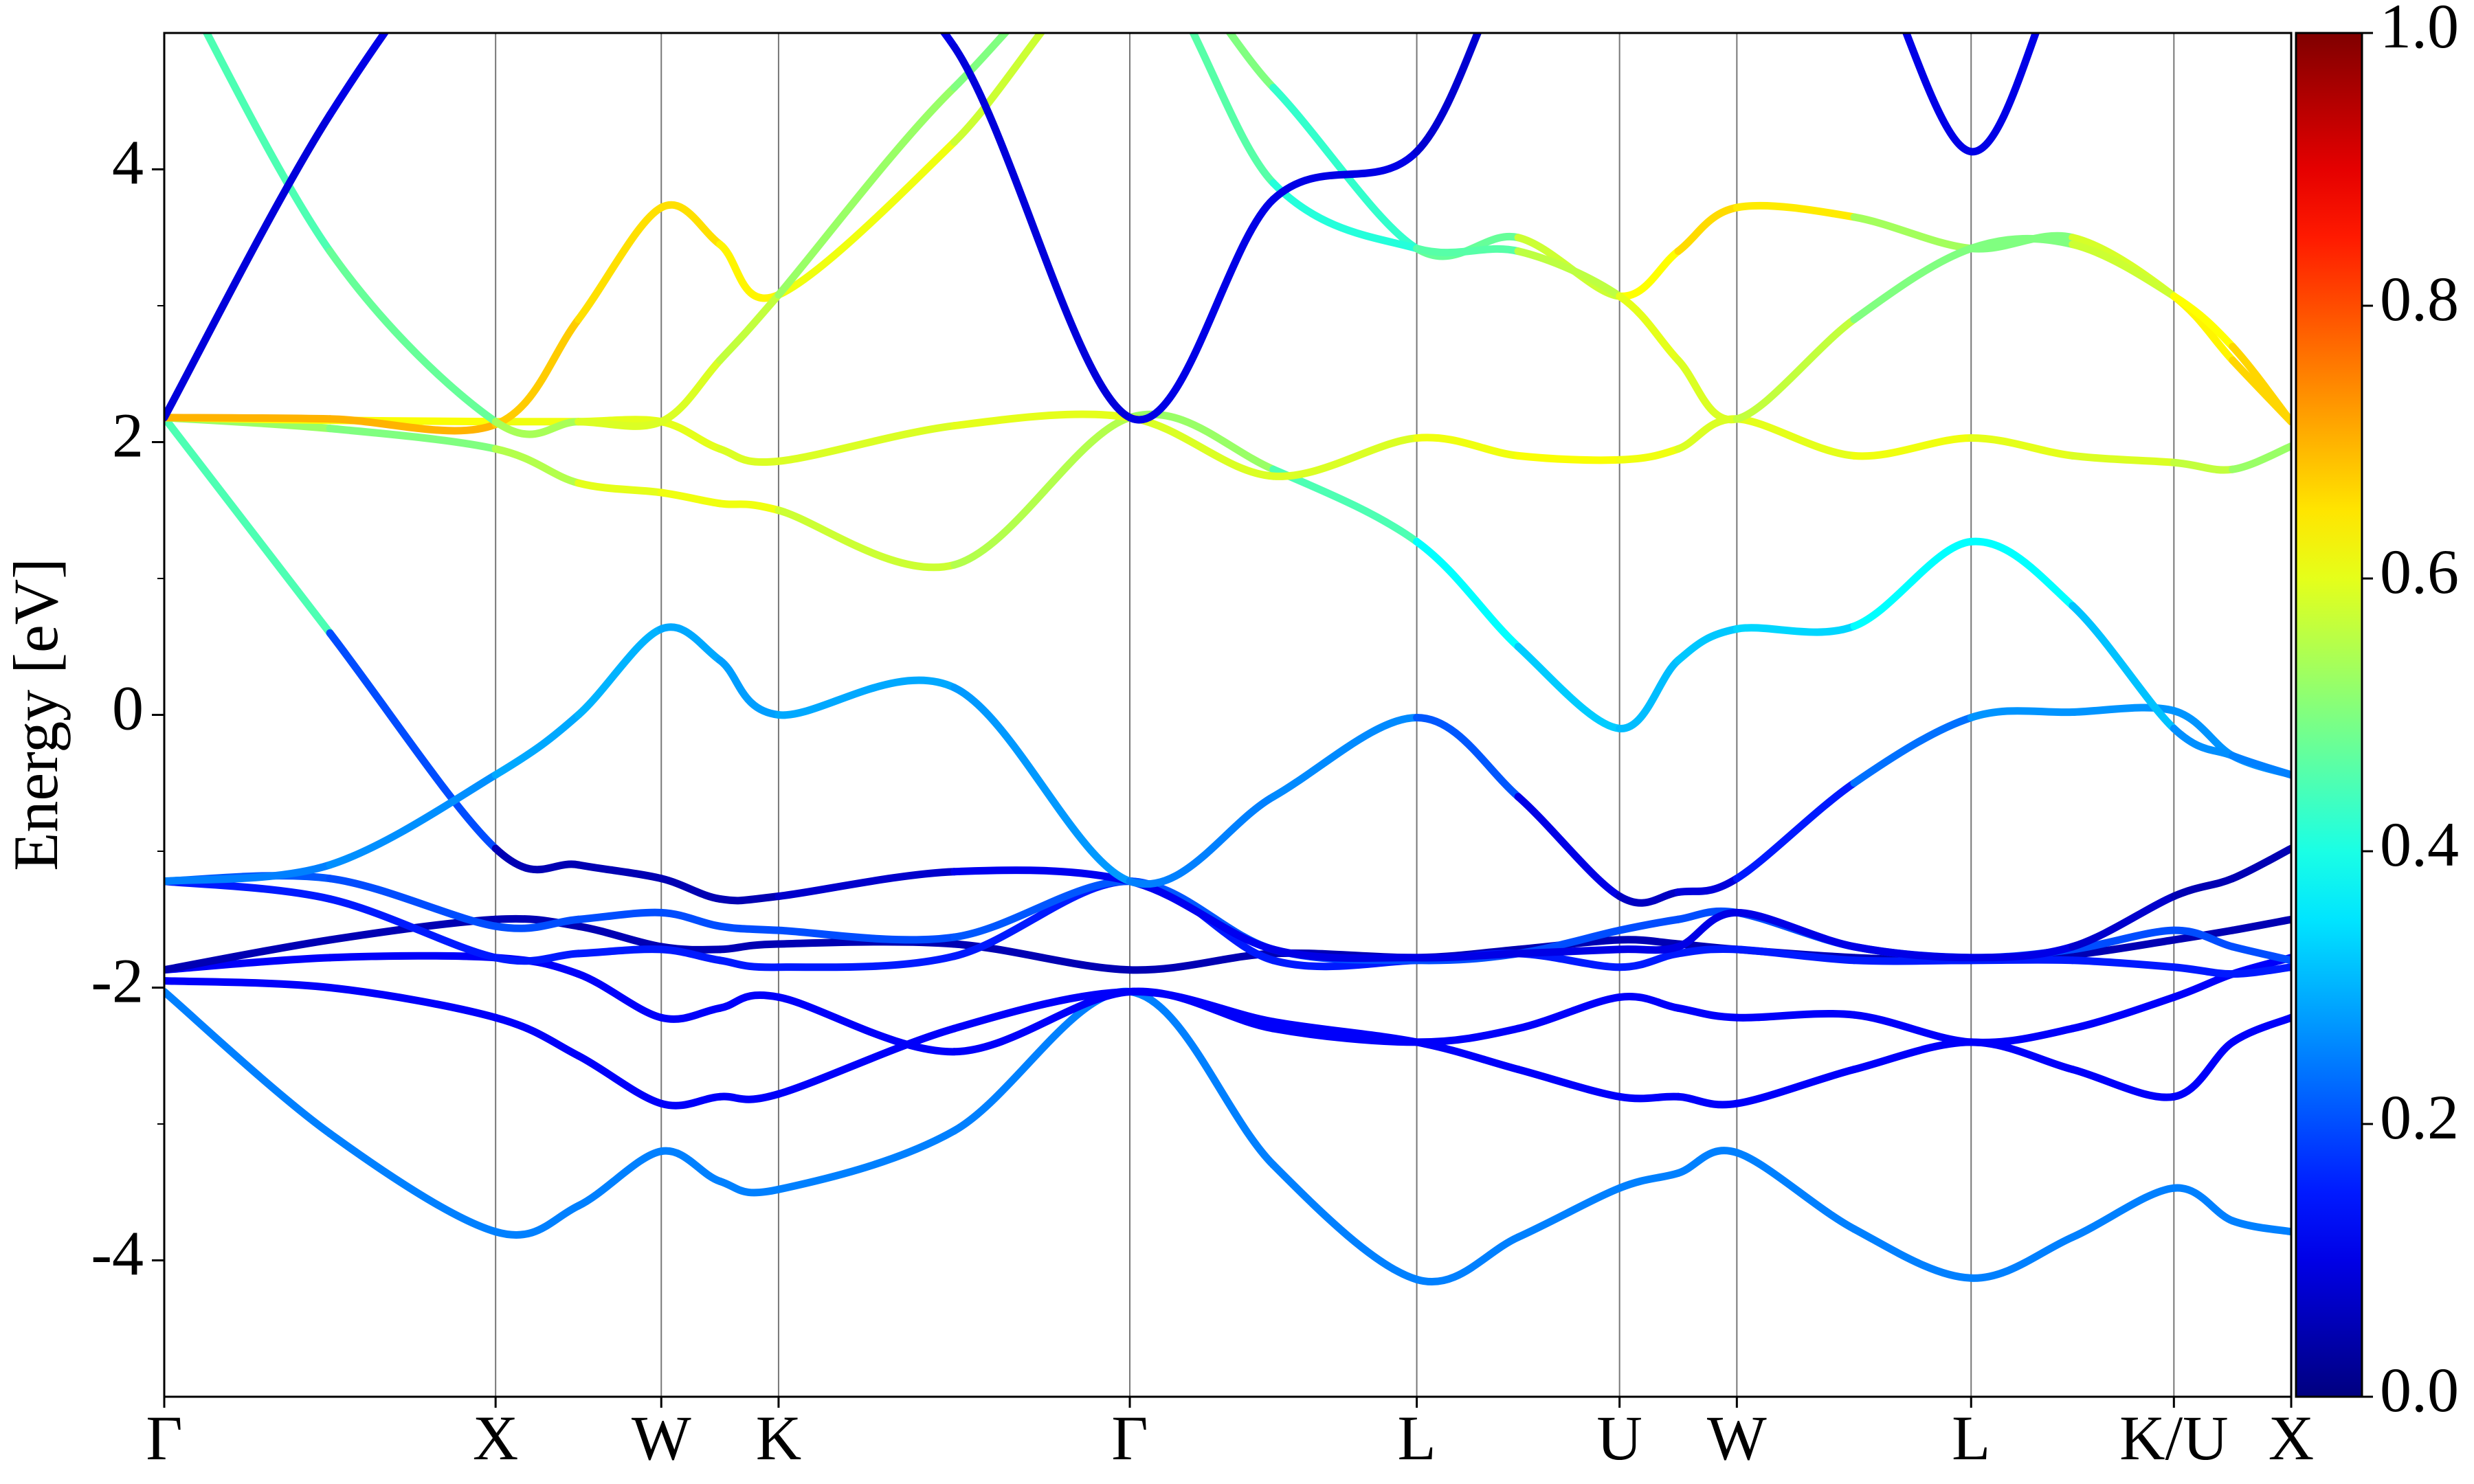 The width and height of the screenshot is (2474, 1484). Describe the element at coordinates (36, 714) in the screenshot. I see `y-axis-label: Energy [eV]` at that location.